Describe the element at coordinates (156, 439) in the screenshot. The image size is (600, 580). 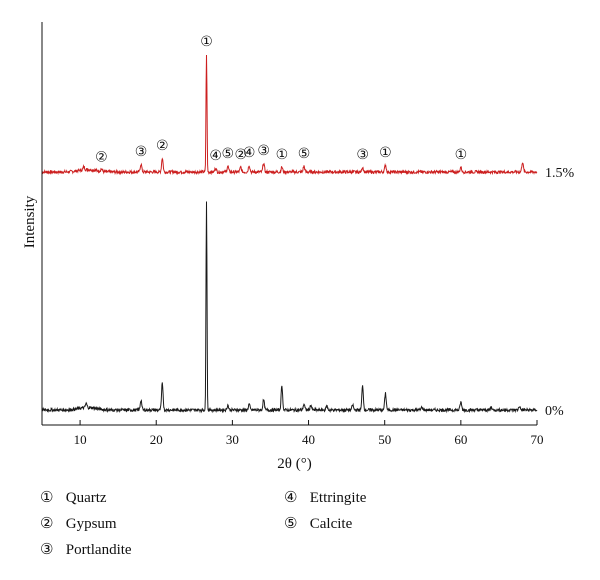
I see `x-tick-label: 20` at that location.